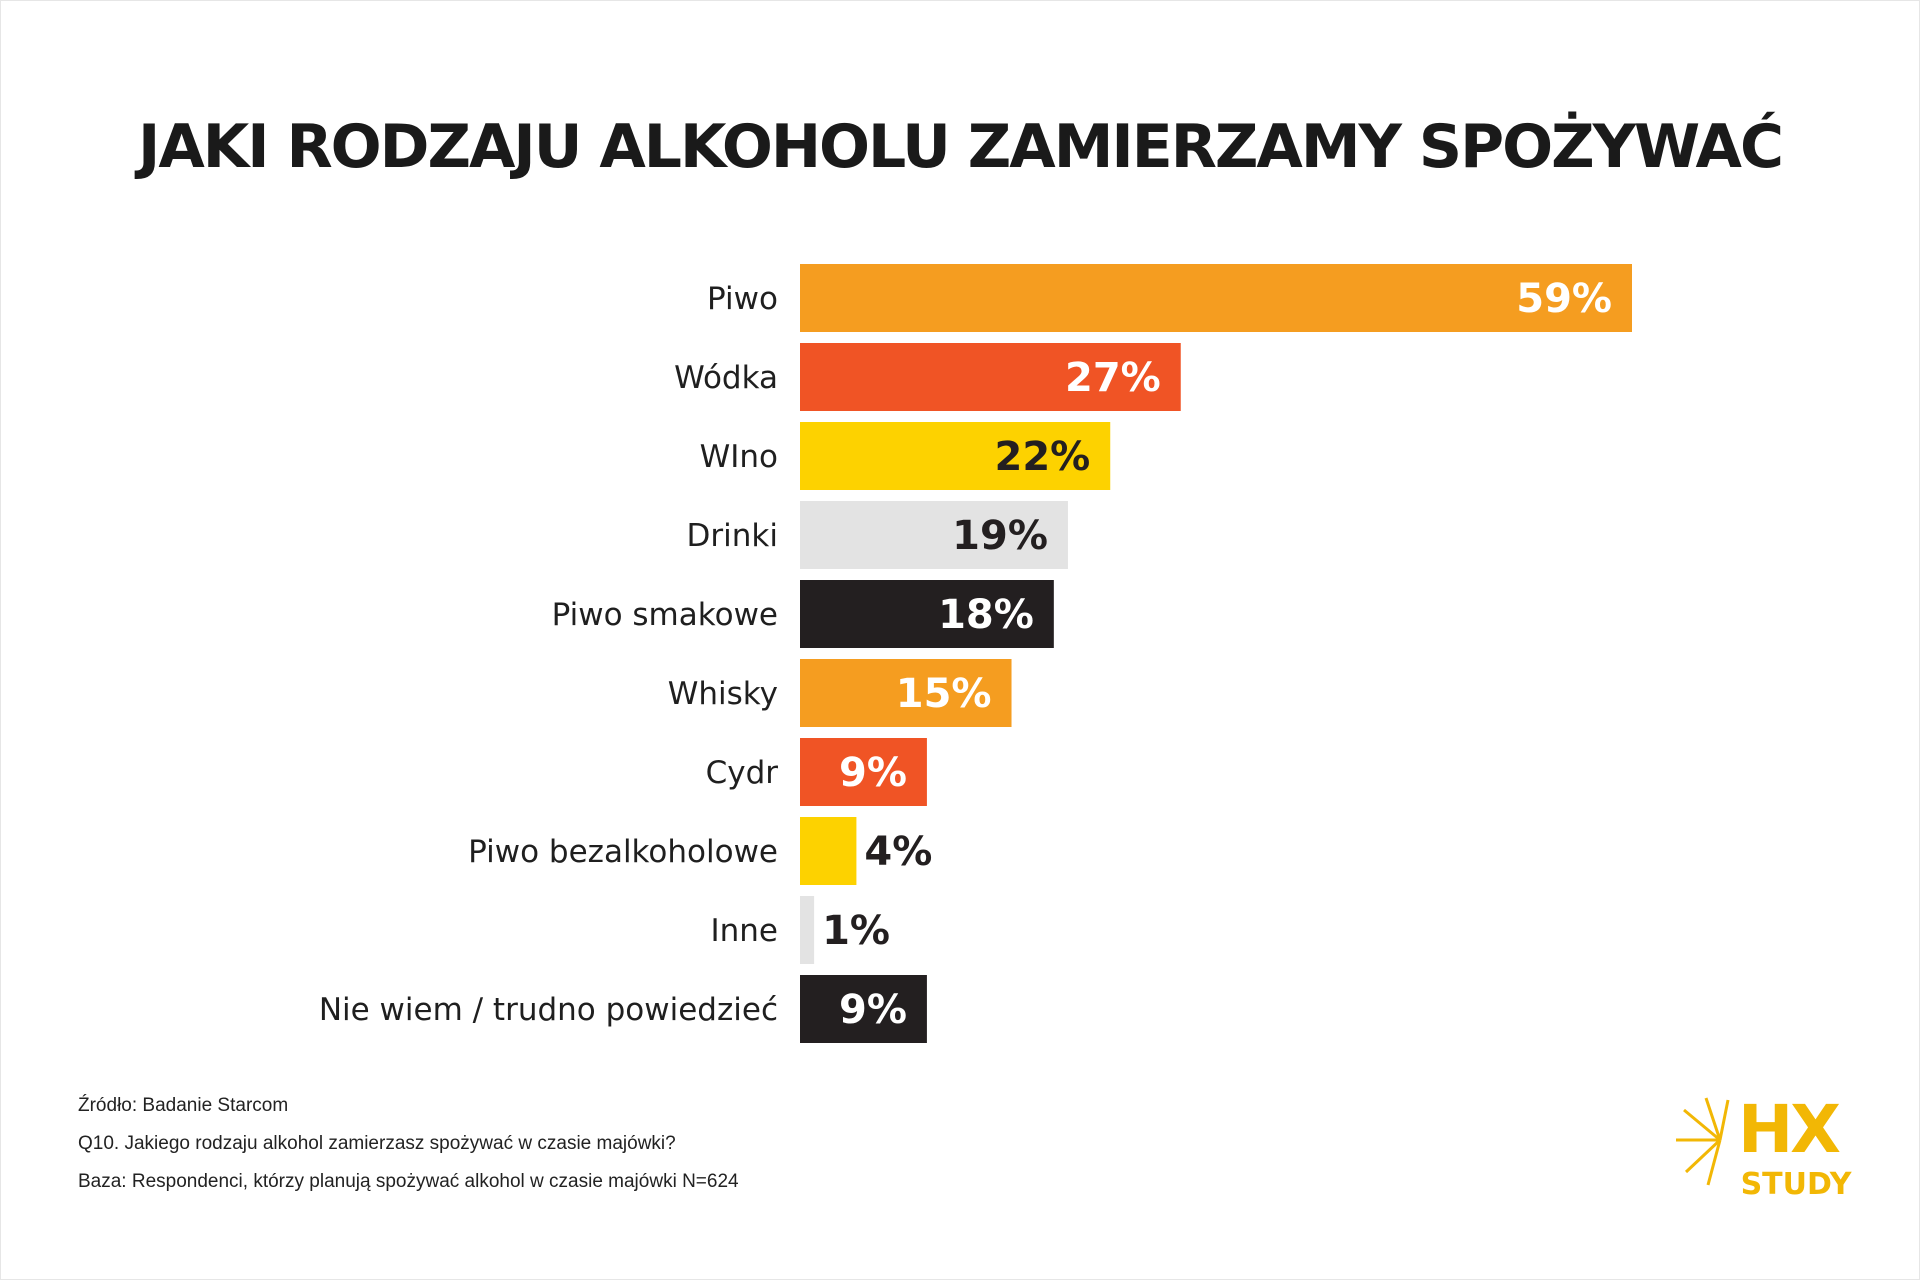 The image size is (1920, 1280). What do you see at coordinates (1703, 1141) in the screenshot?
I see `sunburst-icon` at bounding box center [1703, 1141].